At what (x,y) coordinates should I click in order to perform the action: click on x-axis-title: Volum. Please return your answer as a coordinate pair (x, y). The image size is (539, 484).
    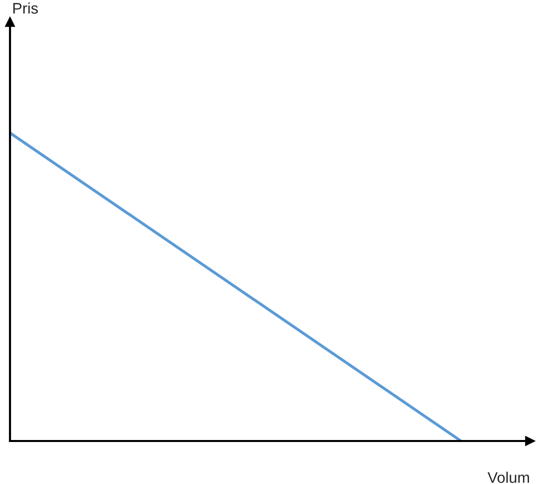
    Looking at the image, I should click on (508, 477).